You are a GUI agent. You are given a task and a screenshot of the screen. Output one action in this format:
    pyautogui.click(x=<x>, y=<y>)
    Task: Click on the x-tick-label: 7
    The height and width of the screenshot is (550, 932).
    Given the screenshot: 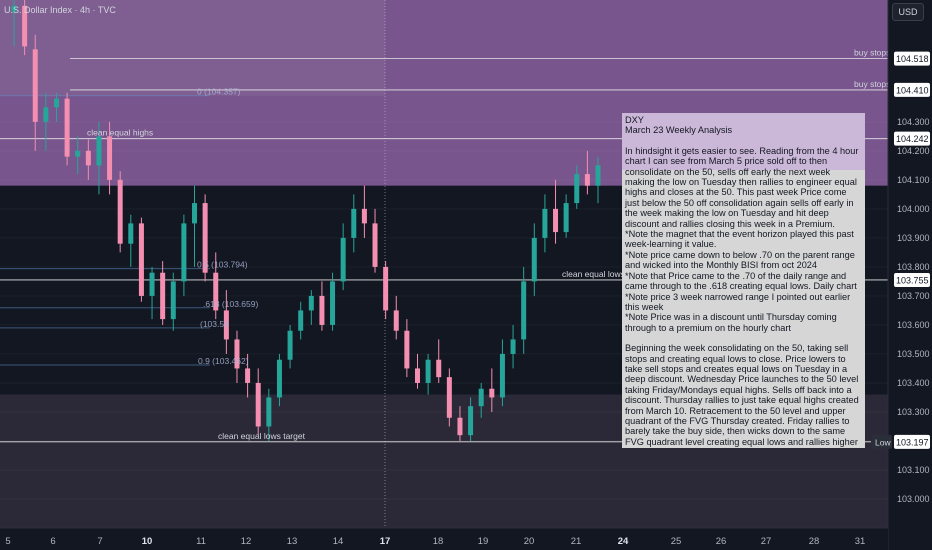 What is the action you would take?
    pyautogui.click(x=99, y=541)
    